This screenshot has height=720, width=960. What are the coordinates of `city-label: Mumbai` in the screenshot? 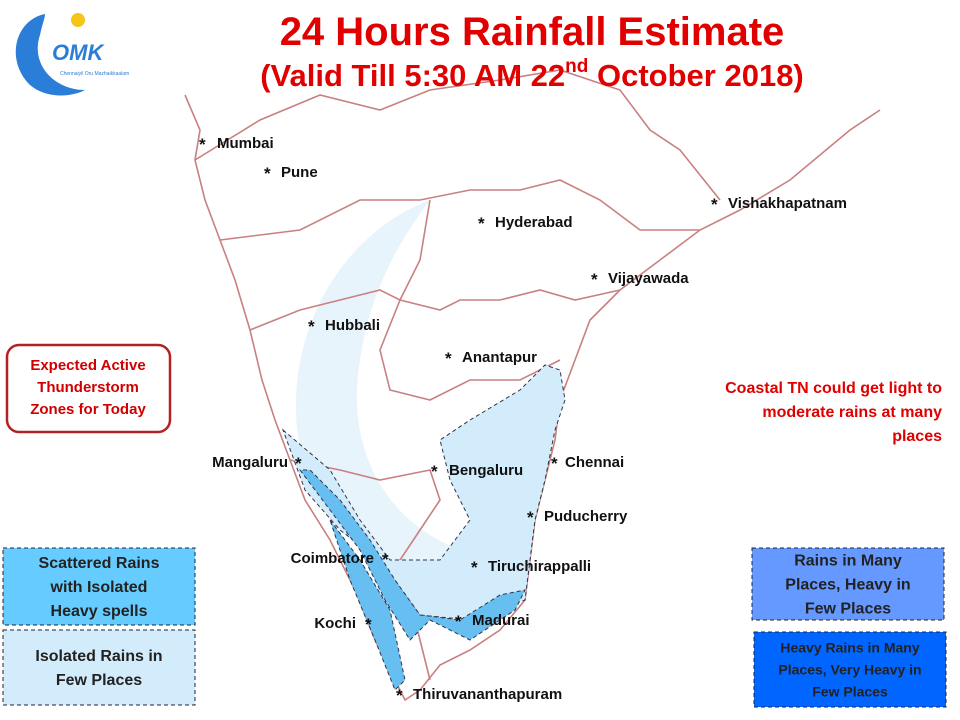 It's located at (245, 143).